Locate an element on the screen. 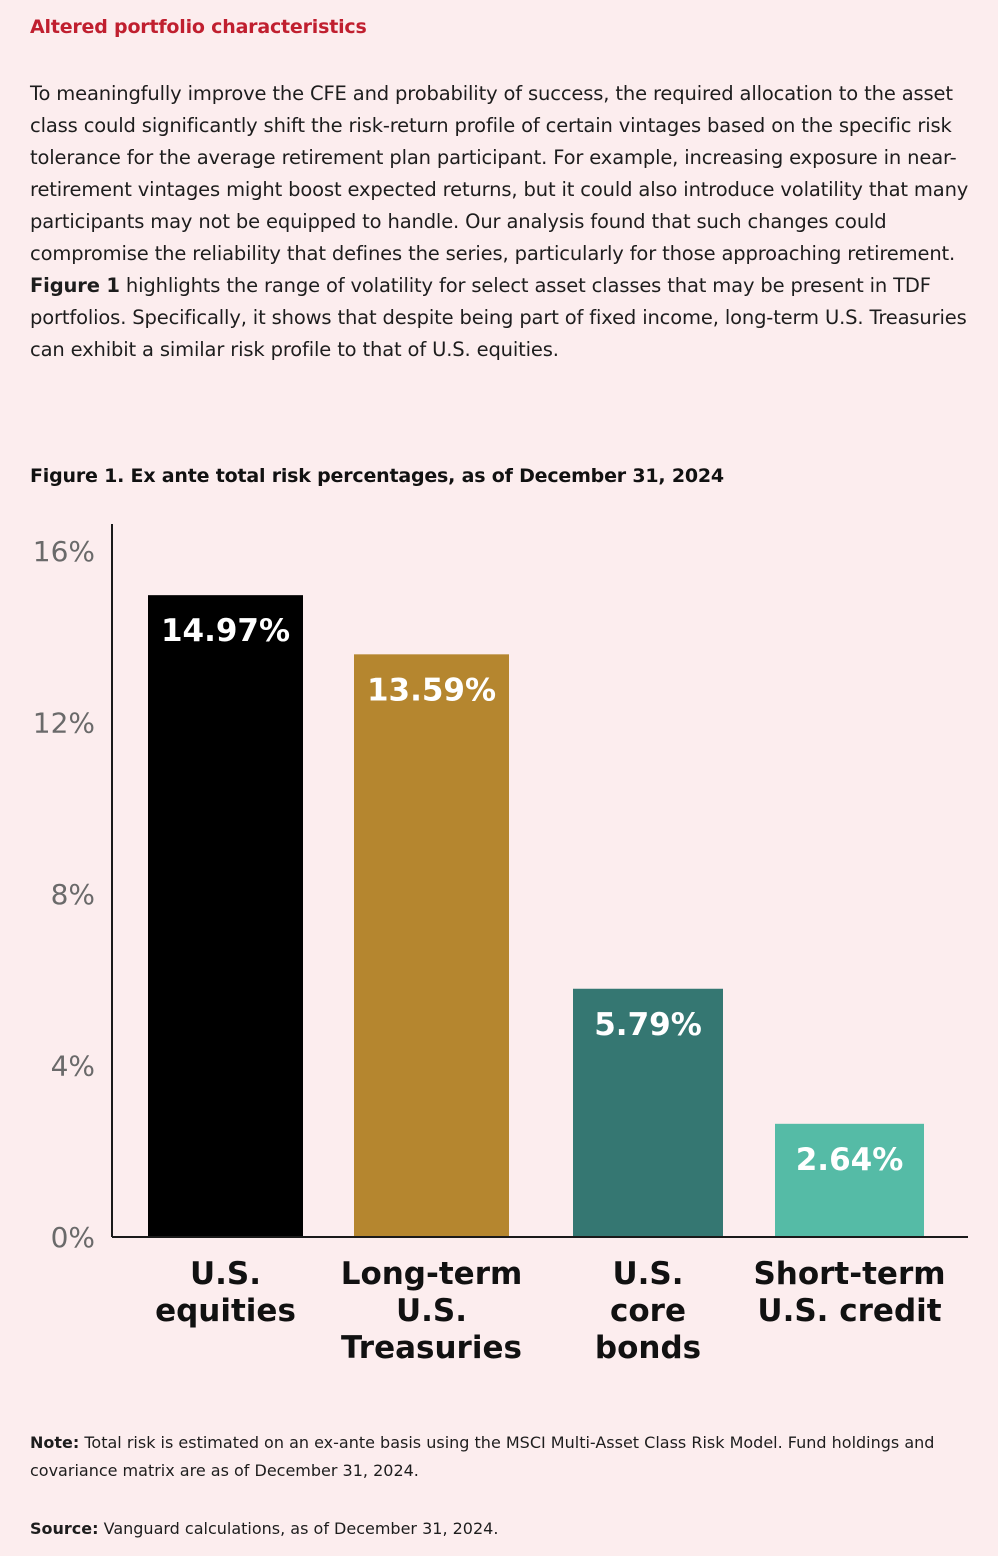 The width and height of the screenshot is (998, 1556). x-category-label: Short-term U.S. credit is located at coordinates (849, 1292).